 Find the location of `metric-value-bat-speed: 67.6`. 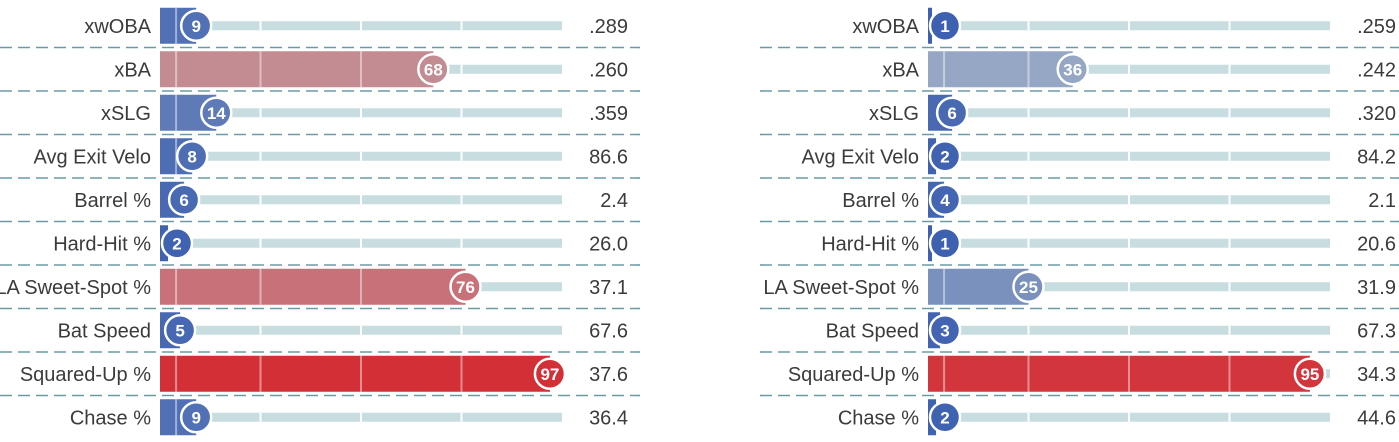

metric-value-bat-speed: 67.6 is located at coordinates (608, 331).